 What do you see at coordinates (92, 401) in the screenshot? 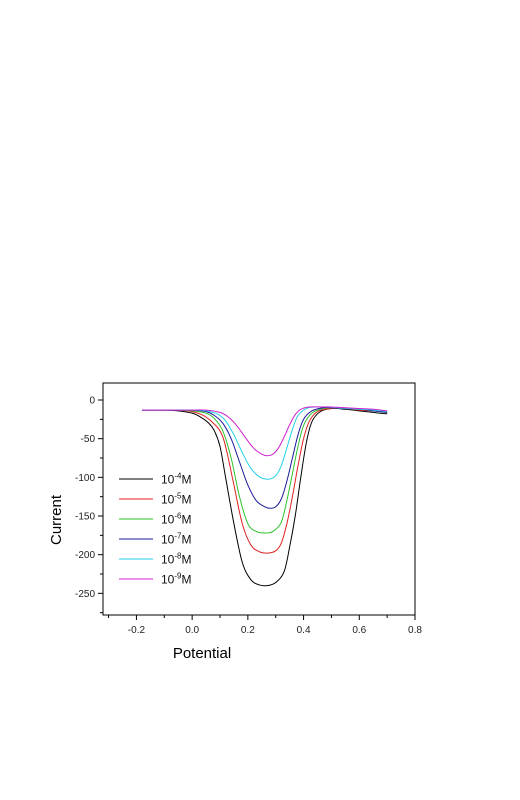
I see `y-tick-label: 0` at bounding box center [92, 401].